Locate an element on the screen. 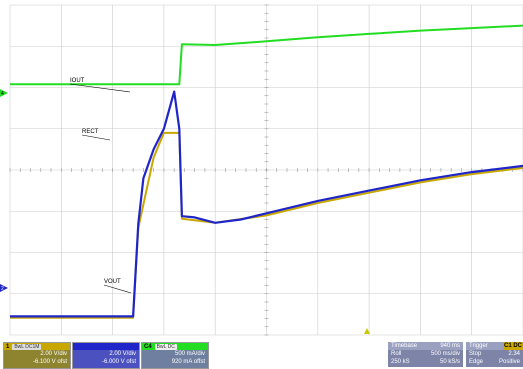  ch1-offset: -6.100 V ofst is located at coordinates (49, 362).